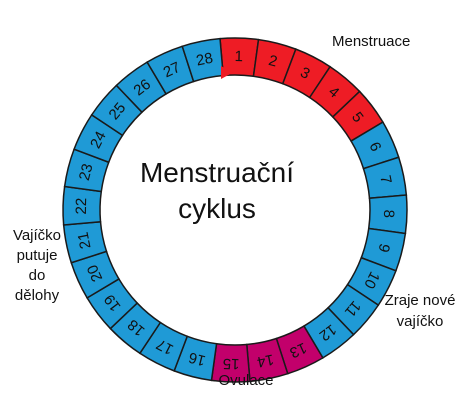 This screenshot has width=474, height=416. I want to click on day-label-8: 8, so click(388, 213).